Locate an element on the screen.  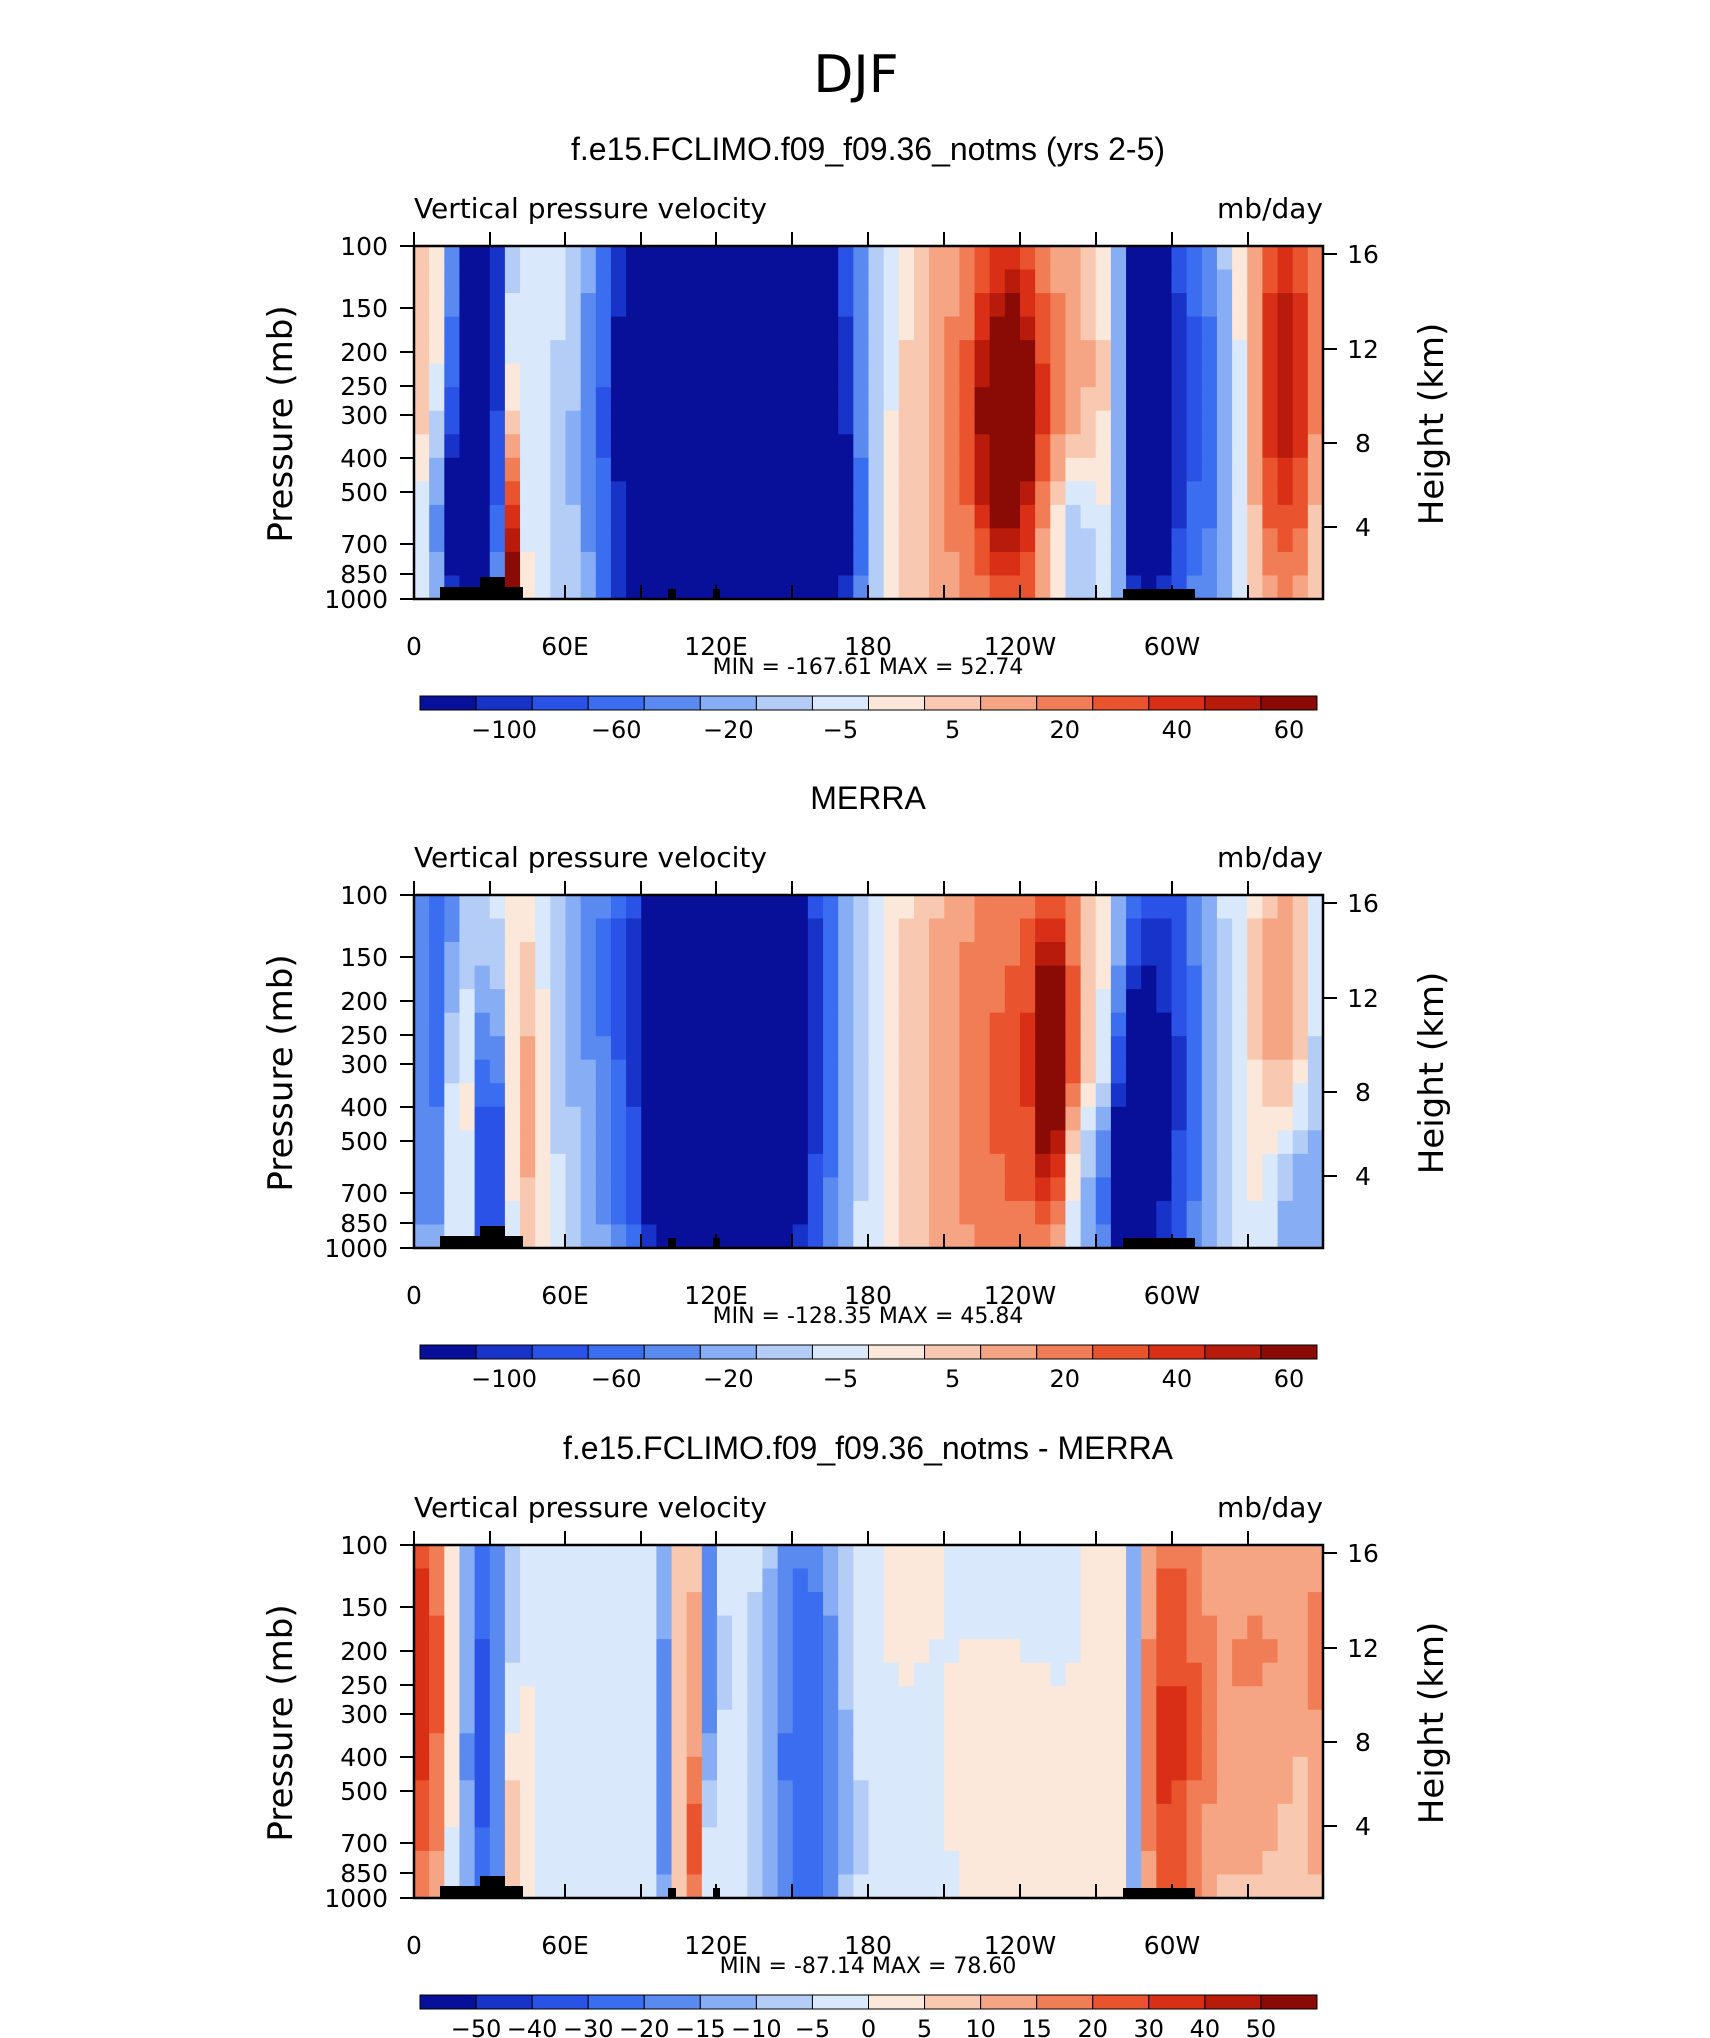
y-tick-label: 700 is located at coordinates (364, 1193).